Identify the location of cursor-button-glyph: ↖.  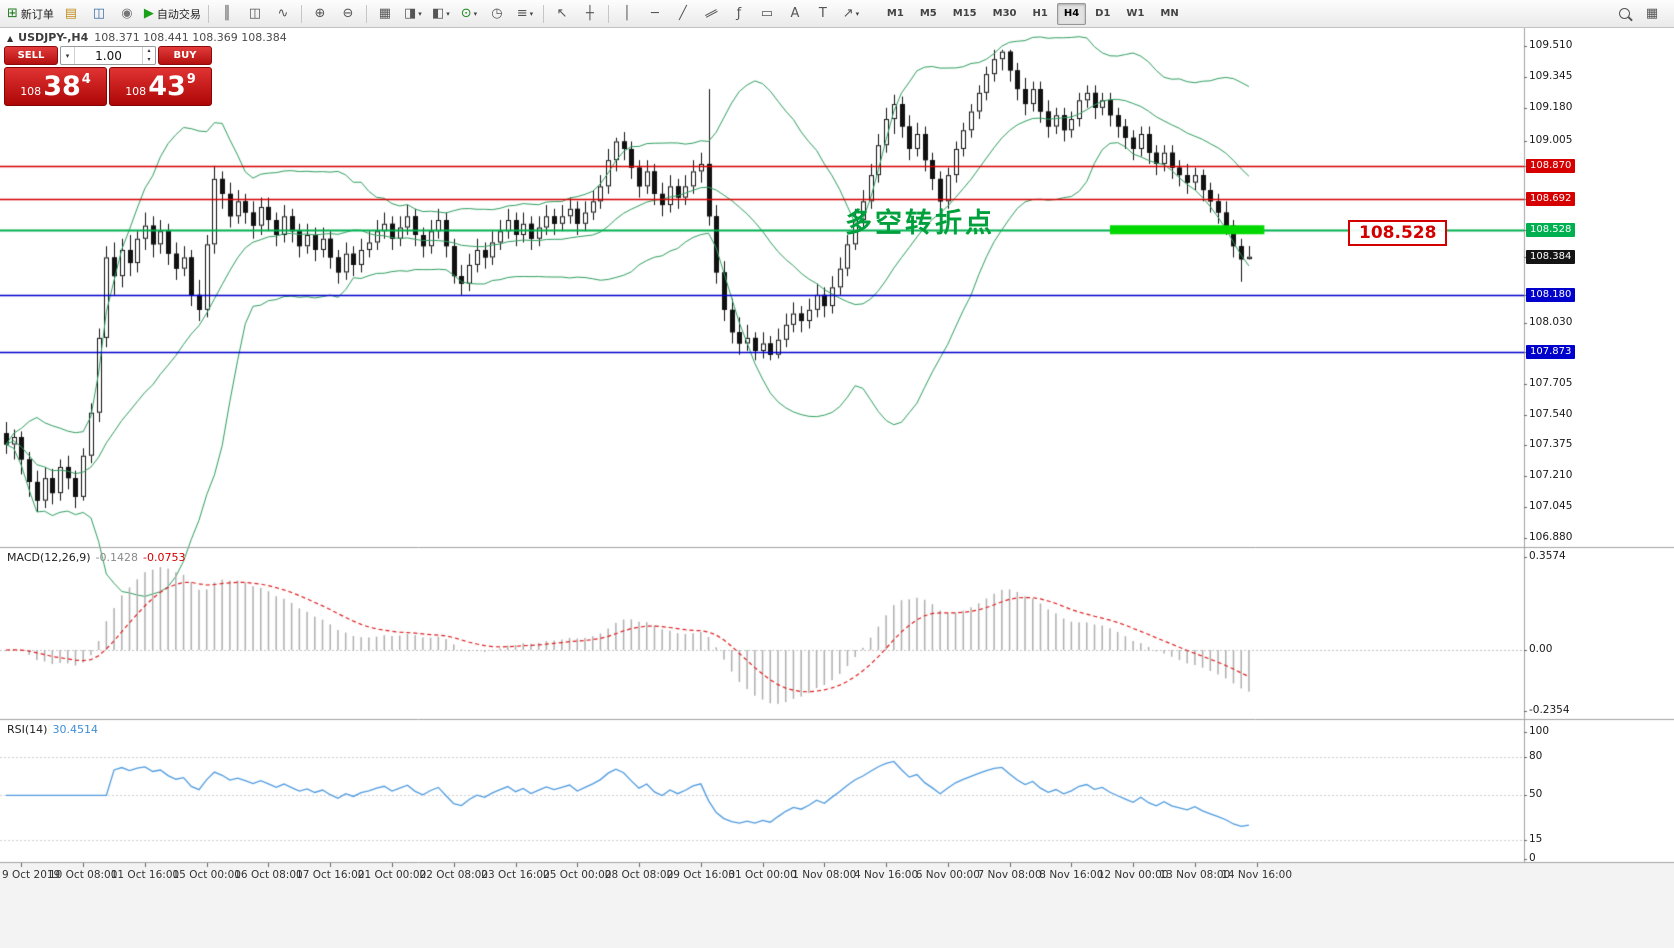
(562, 13).